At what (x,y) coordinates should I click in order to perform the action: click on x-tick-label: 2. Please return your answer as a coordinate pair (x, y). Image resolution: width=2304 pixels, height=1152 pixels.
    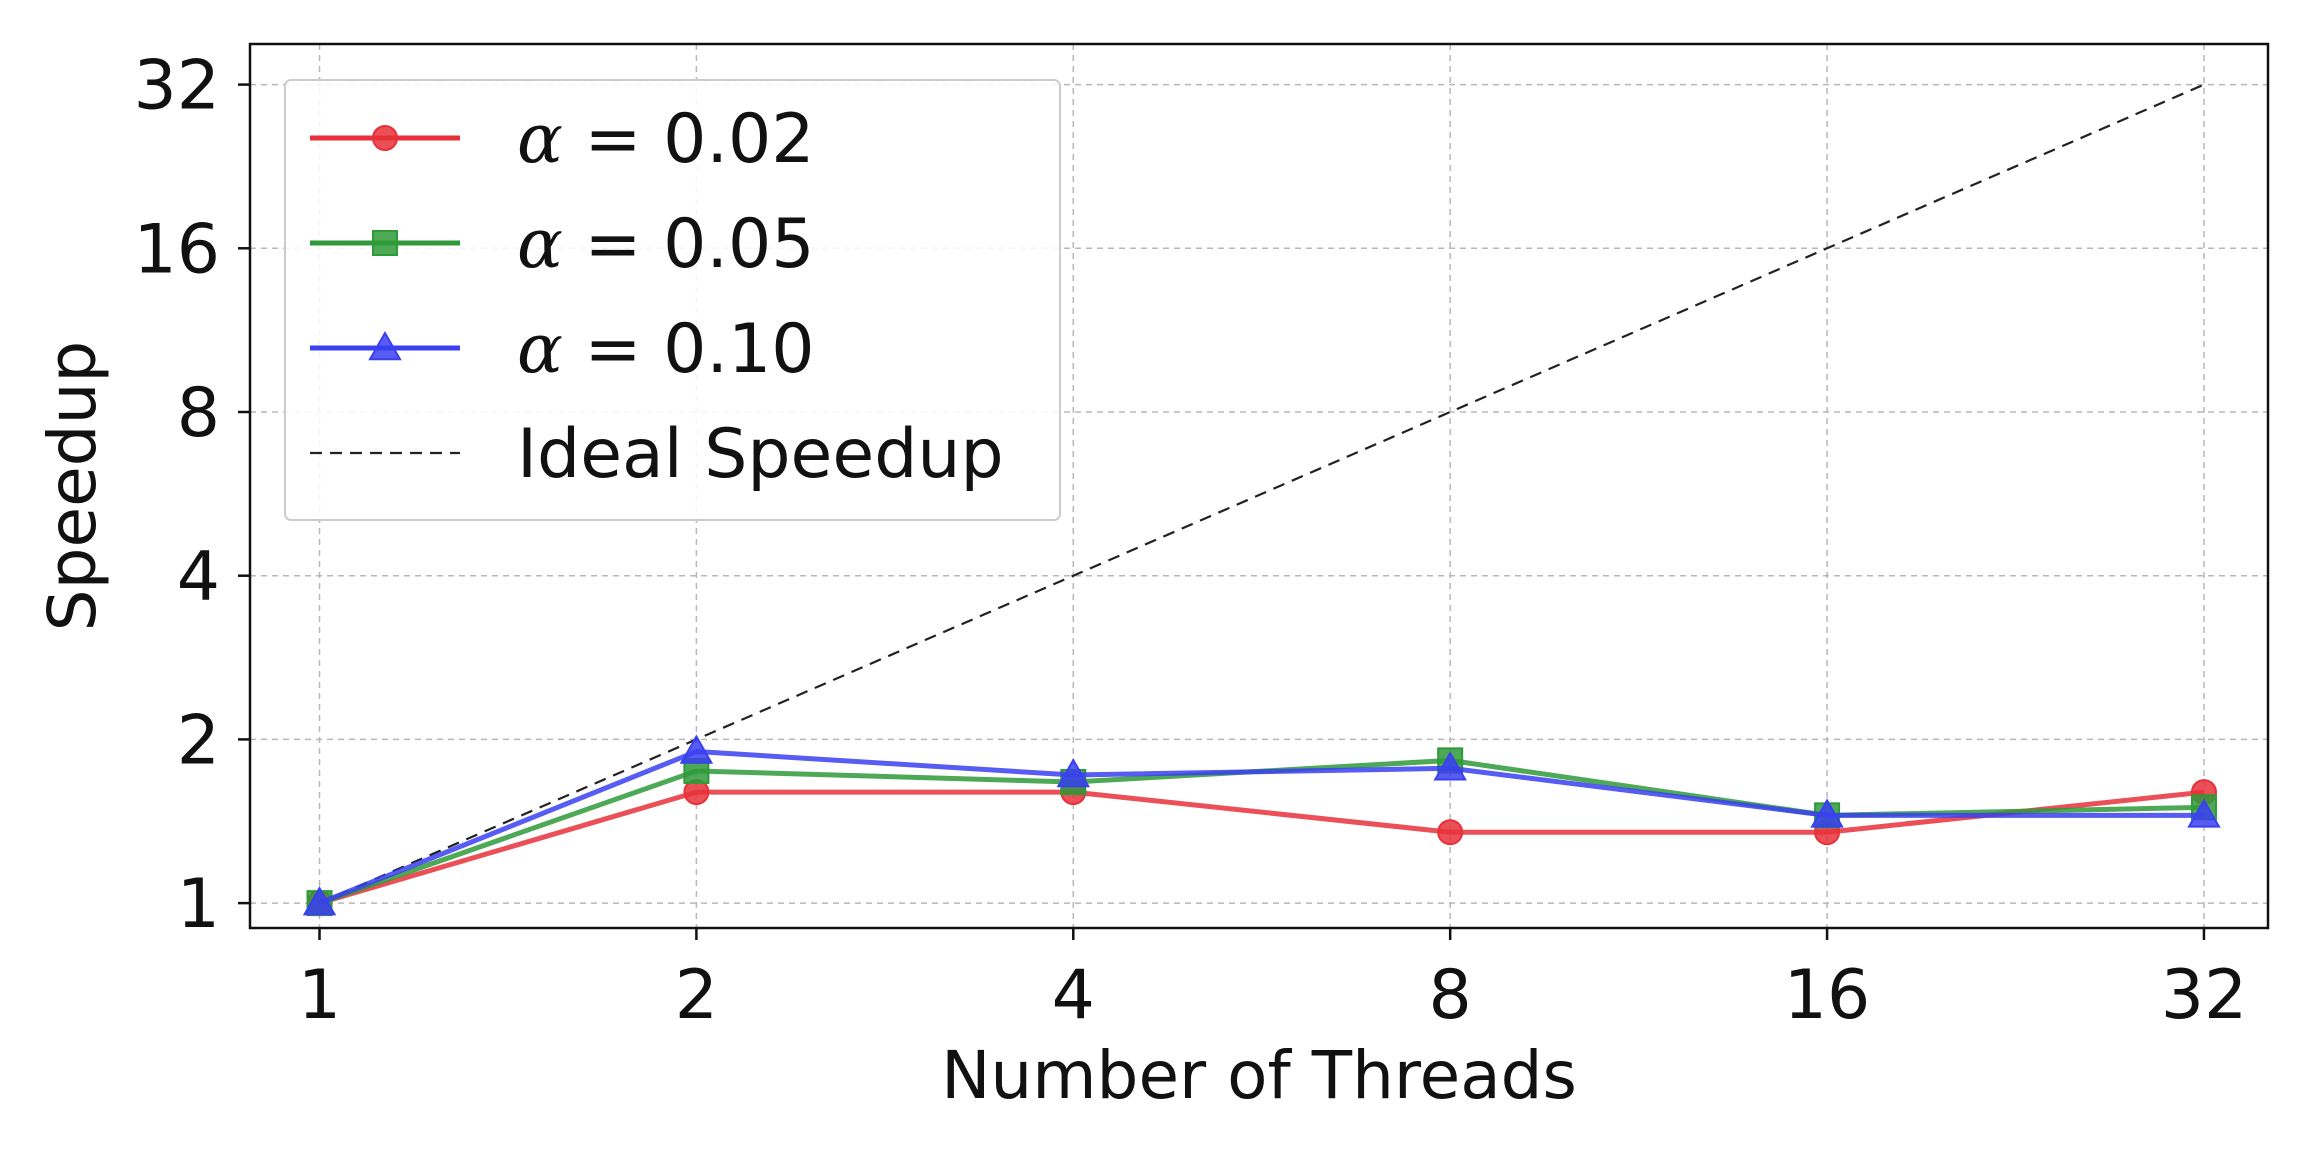
    Looking at the image, I should click on (696, 995).